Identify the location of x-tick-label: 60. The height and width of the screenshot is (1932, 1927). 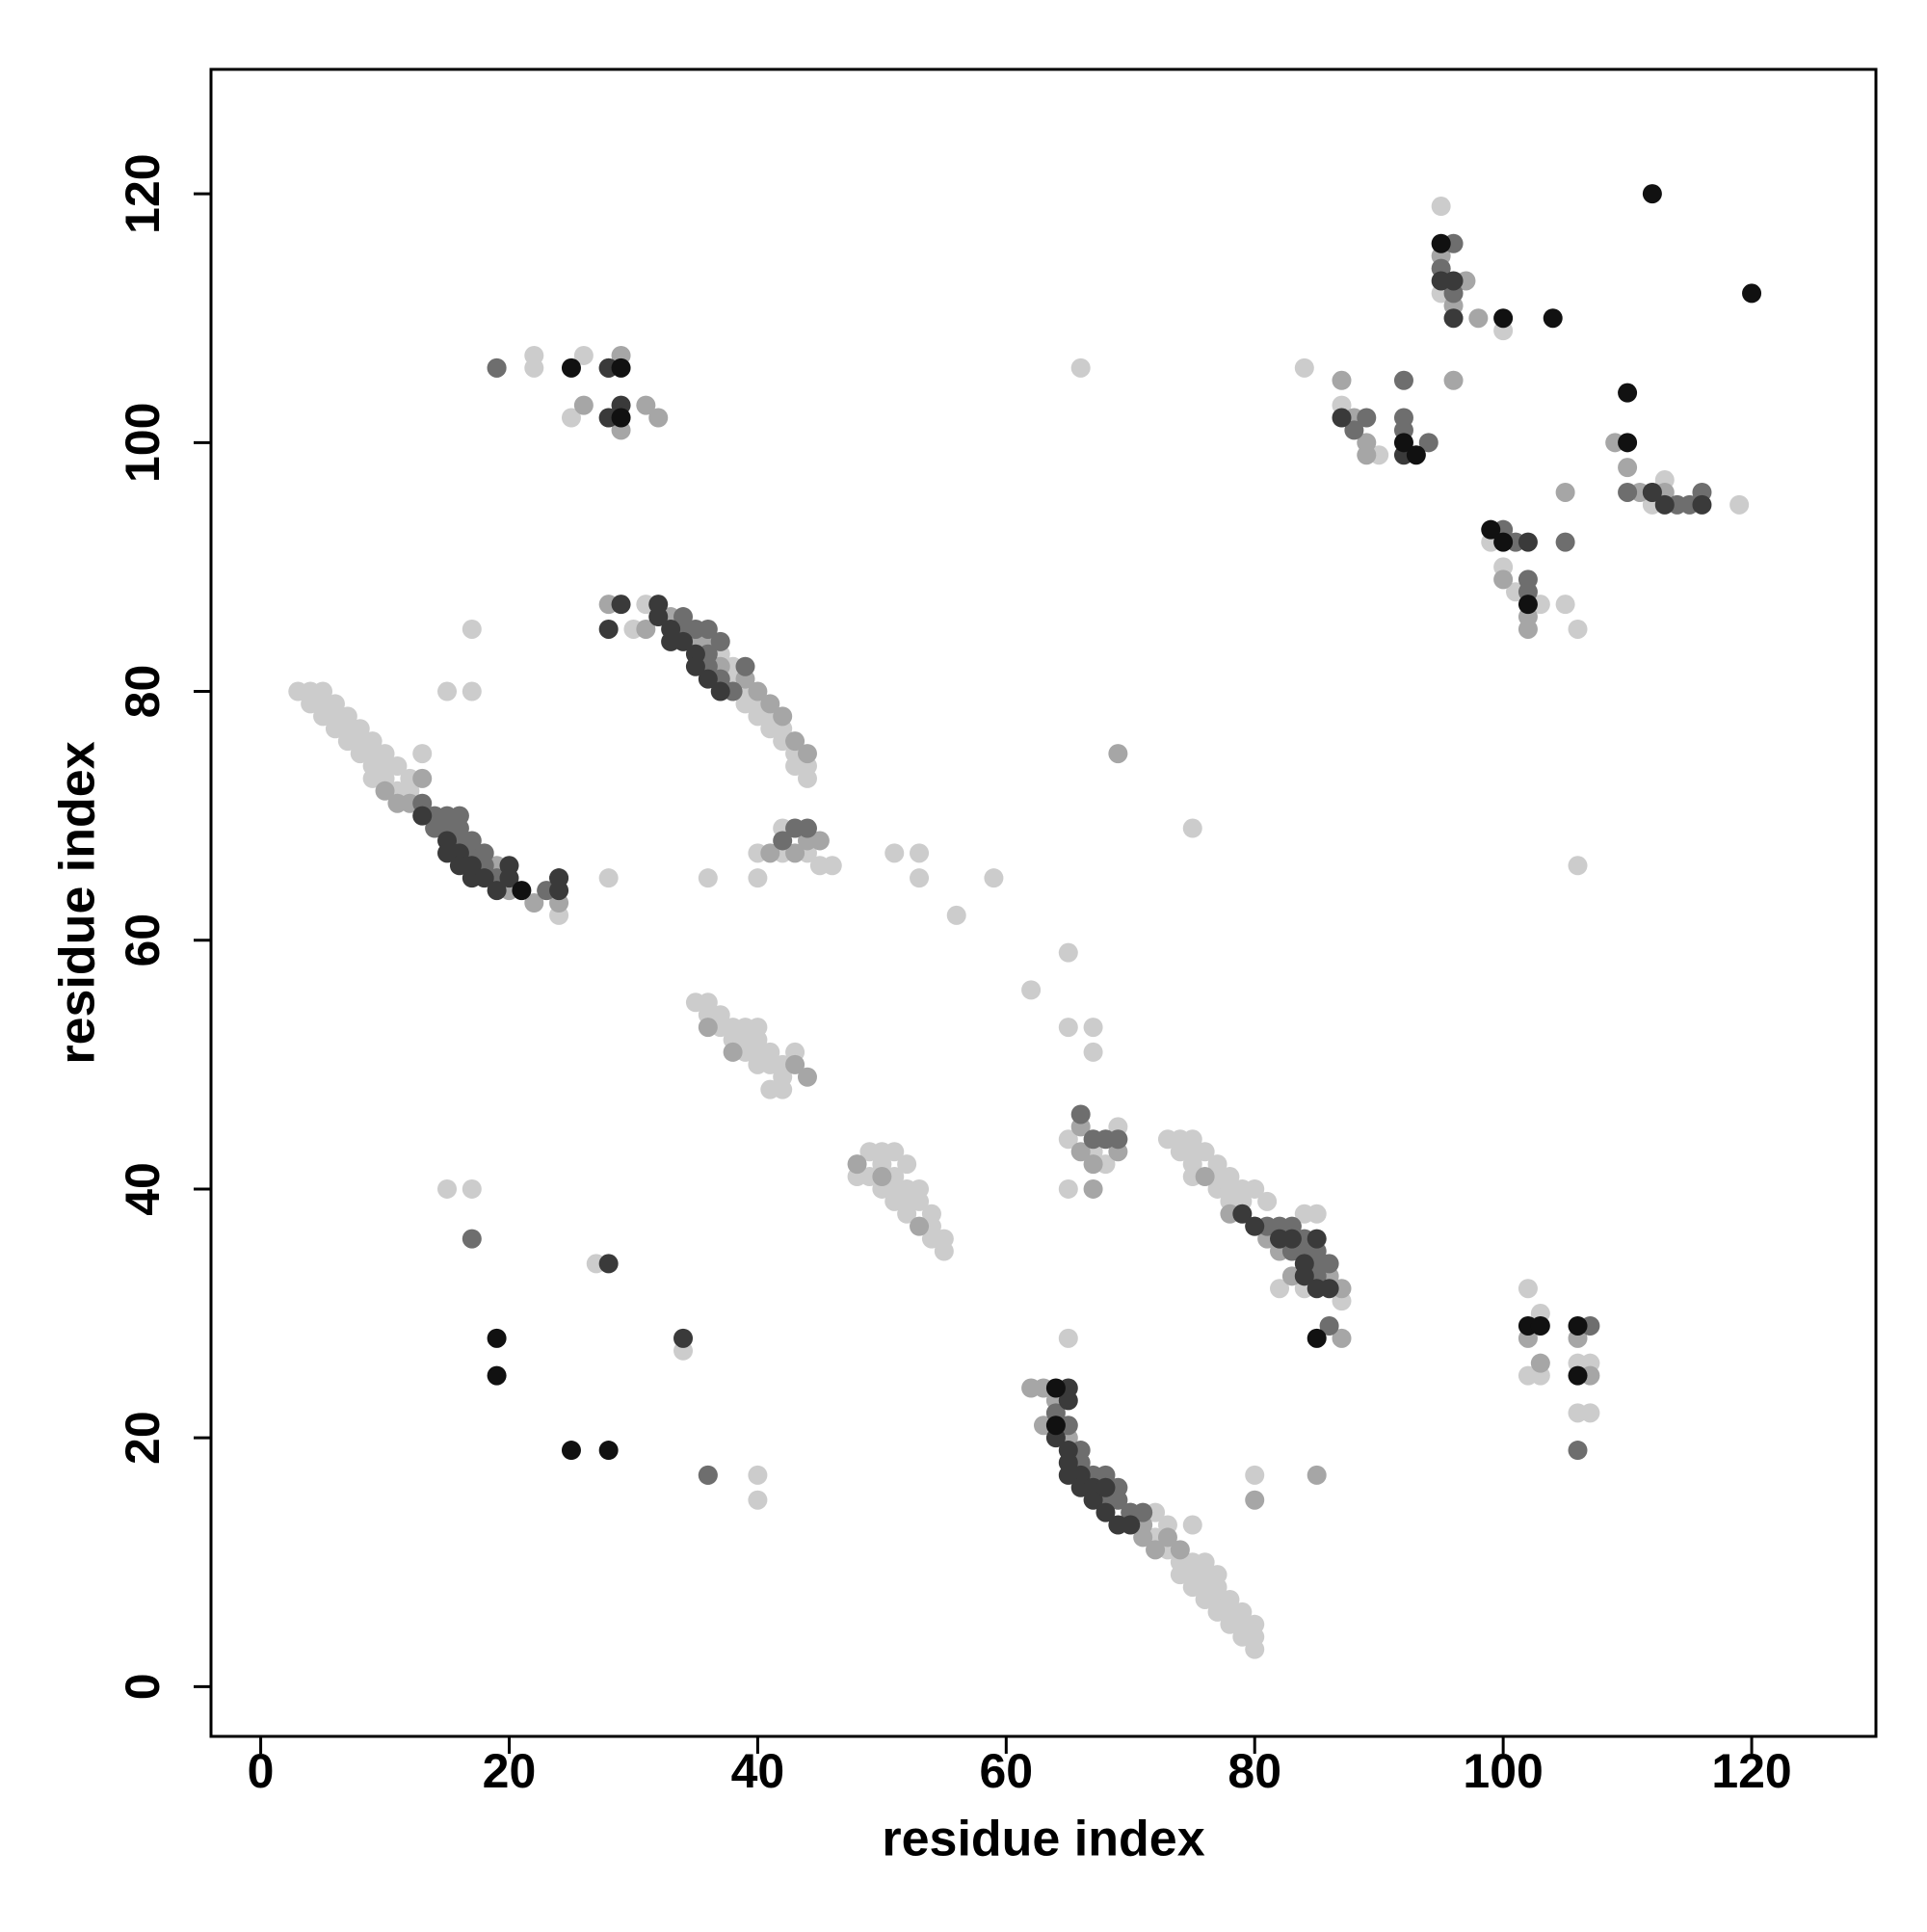
(1007, 1771).